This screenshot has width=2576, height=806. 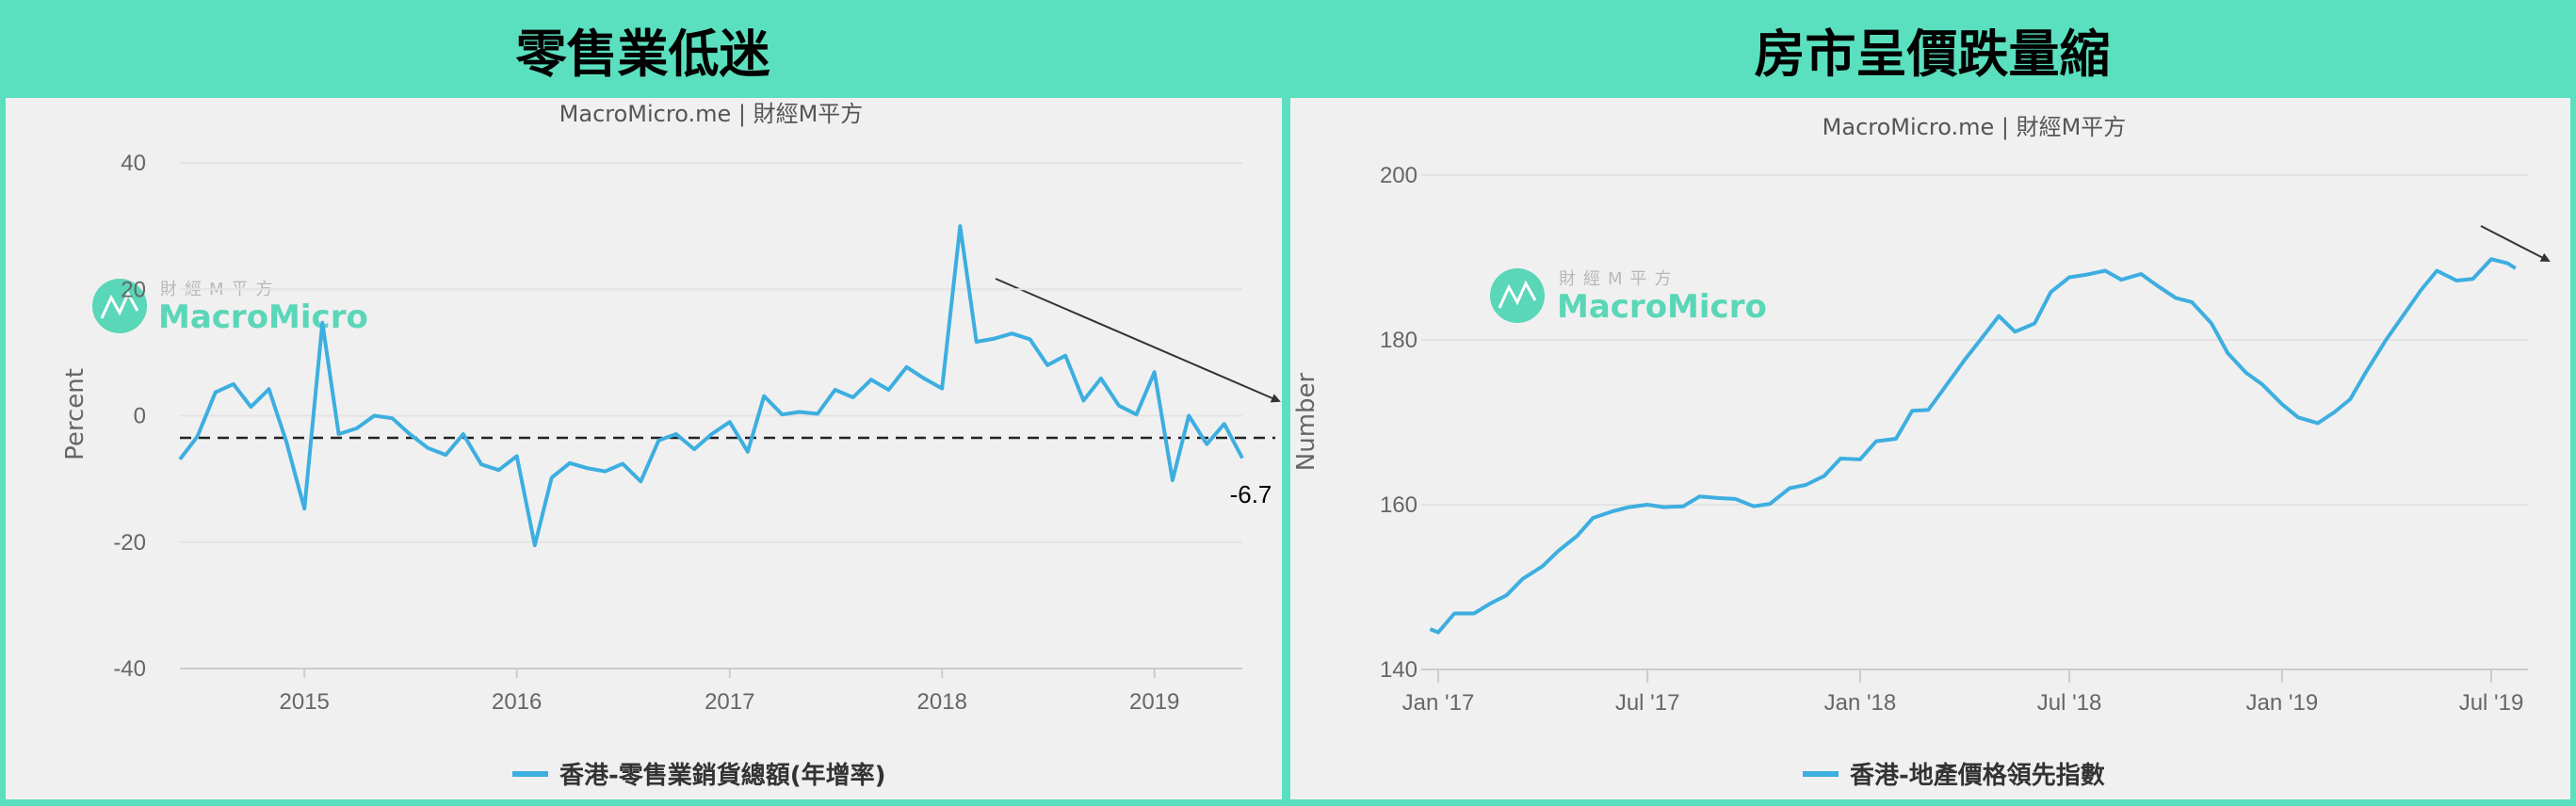 I want to click on right-trend-arrow, so click(x=2515, y=243).